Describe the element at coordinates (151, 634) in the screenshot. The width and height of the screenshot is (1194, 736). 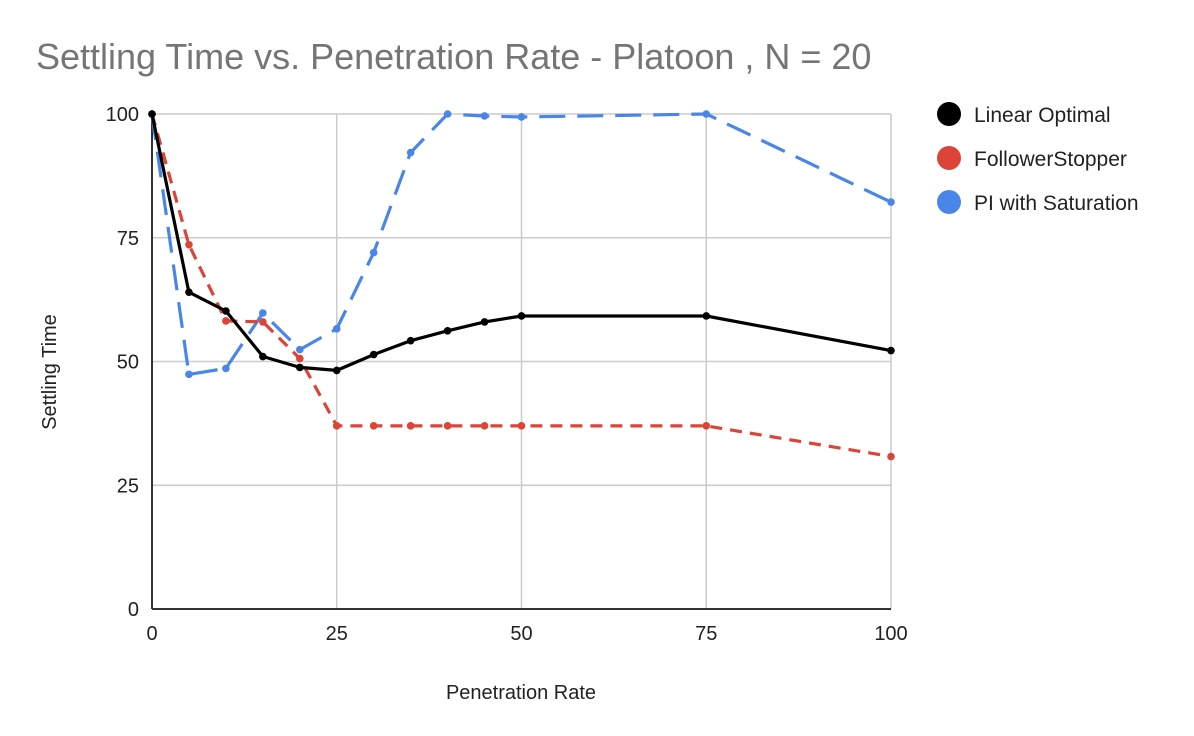
I see `x-tick-label: 0` at that location.